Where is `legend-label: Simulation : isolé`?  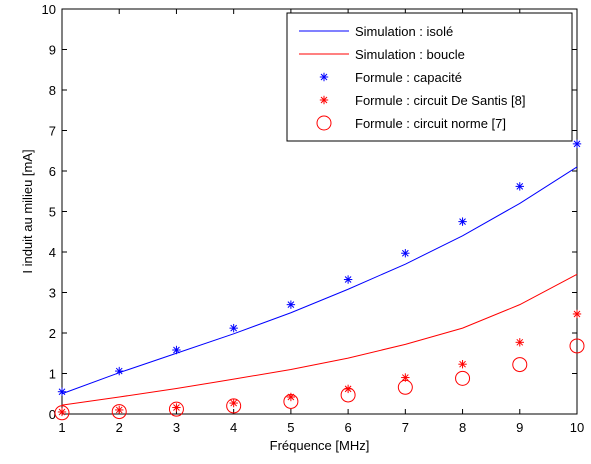
legend-label: Simulation : isolé is located at coordinates (404, 31).